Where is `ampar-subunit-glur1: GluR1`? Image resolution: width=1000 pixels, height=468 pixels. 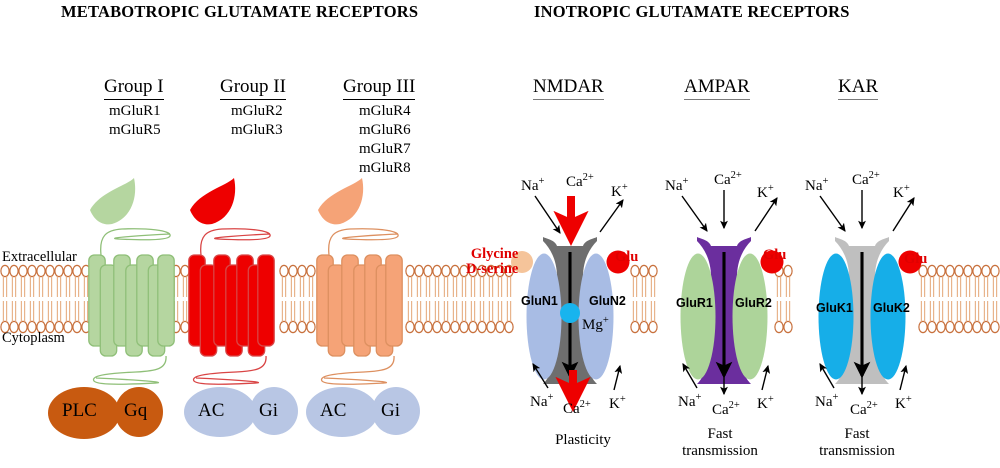 ampar-subunit-glur1: GluR1 is located at coordinates (694, 303).